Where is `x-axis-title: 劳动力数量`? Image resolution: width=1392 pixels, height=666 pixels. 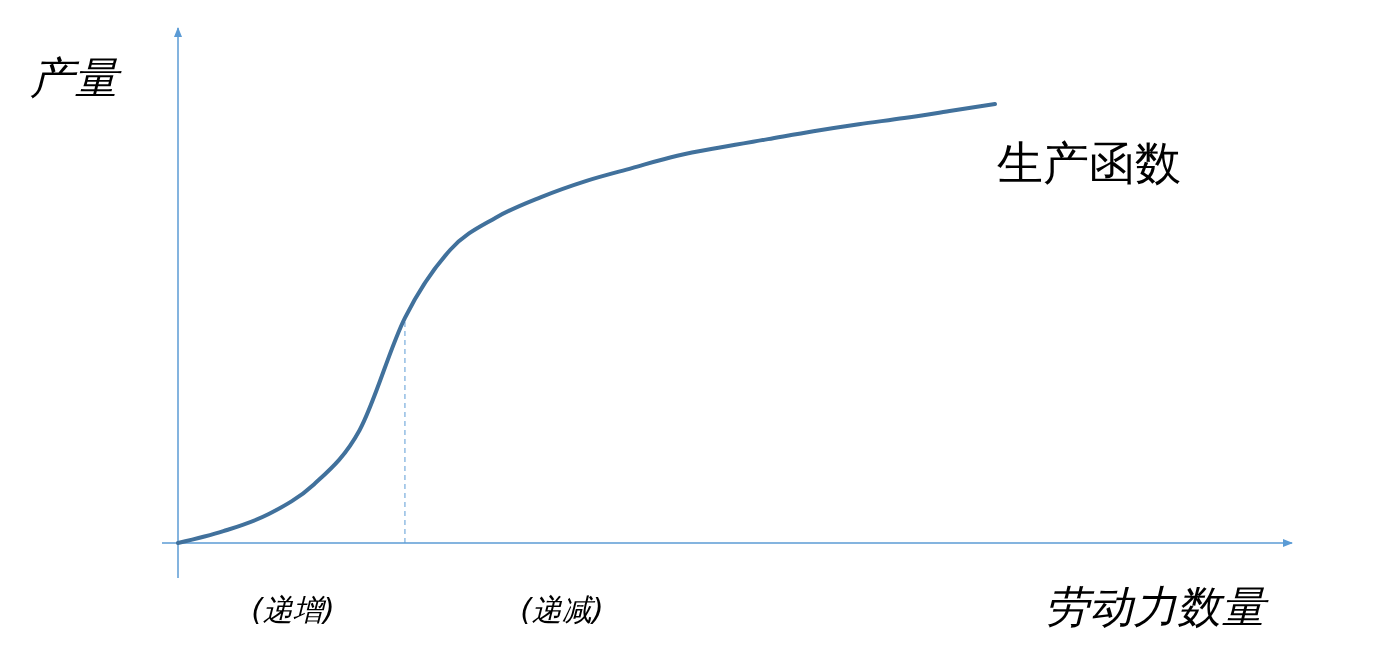 x-axis-title: 劳动力数量 is located at coordinates (1157, 606).